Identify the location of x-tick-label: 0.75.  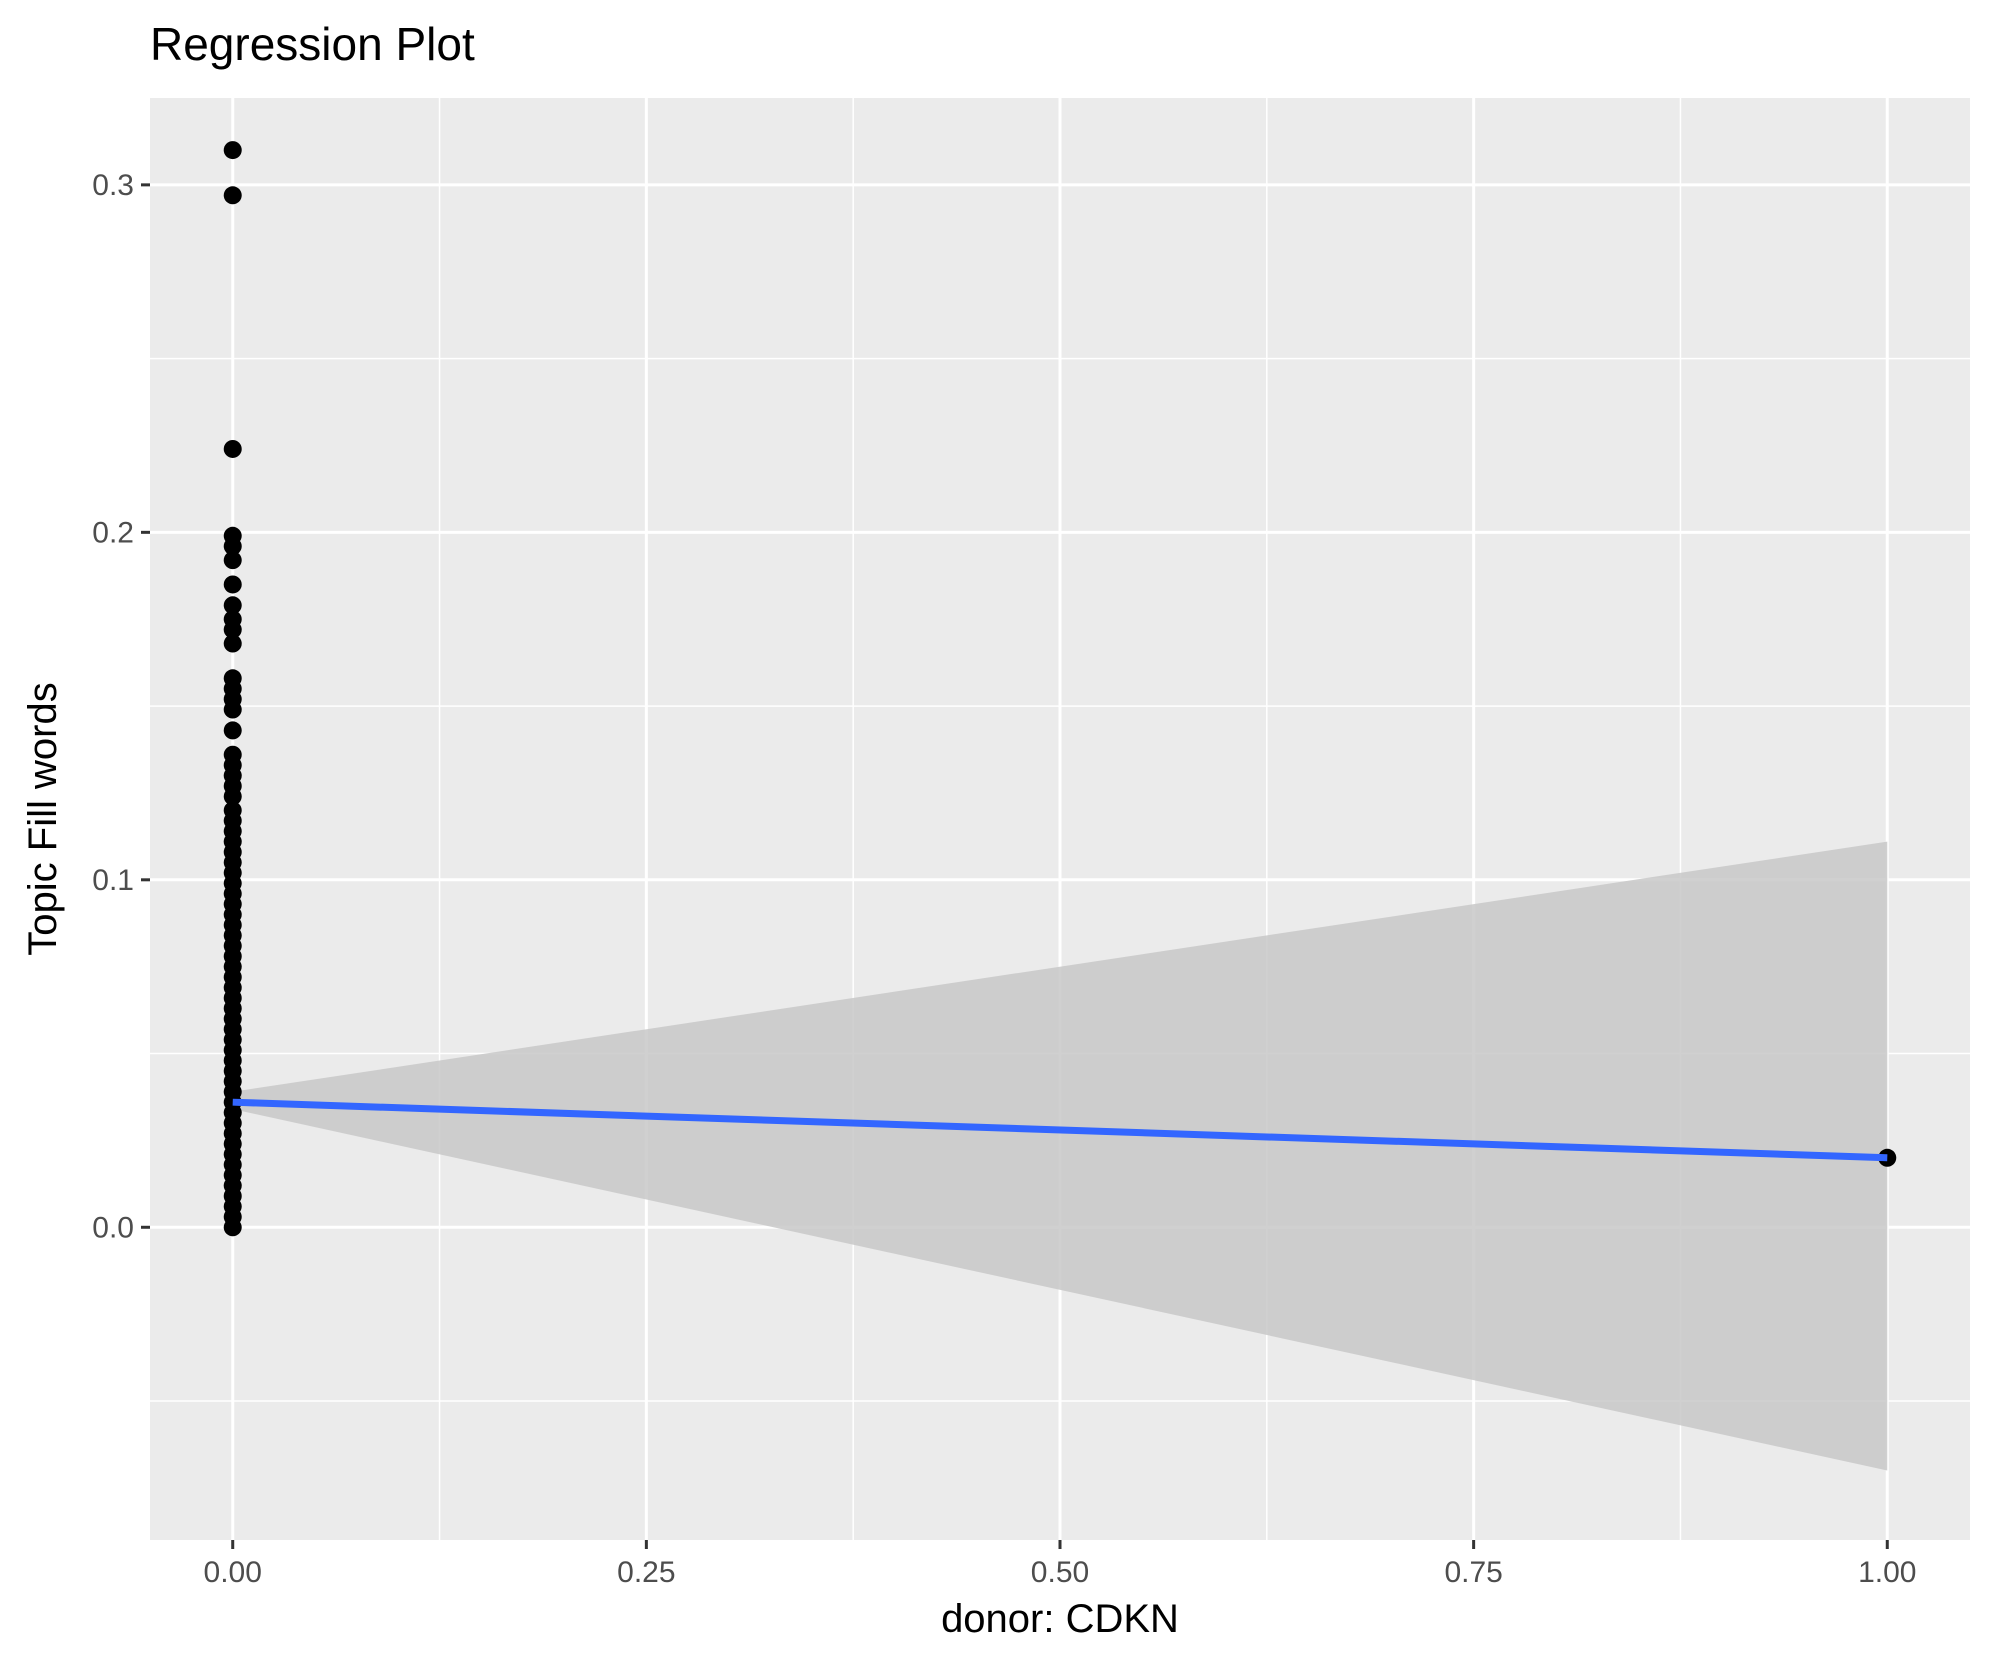
(1473, 1572).